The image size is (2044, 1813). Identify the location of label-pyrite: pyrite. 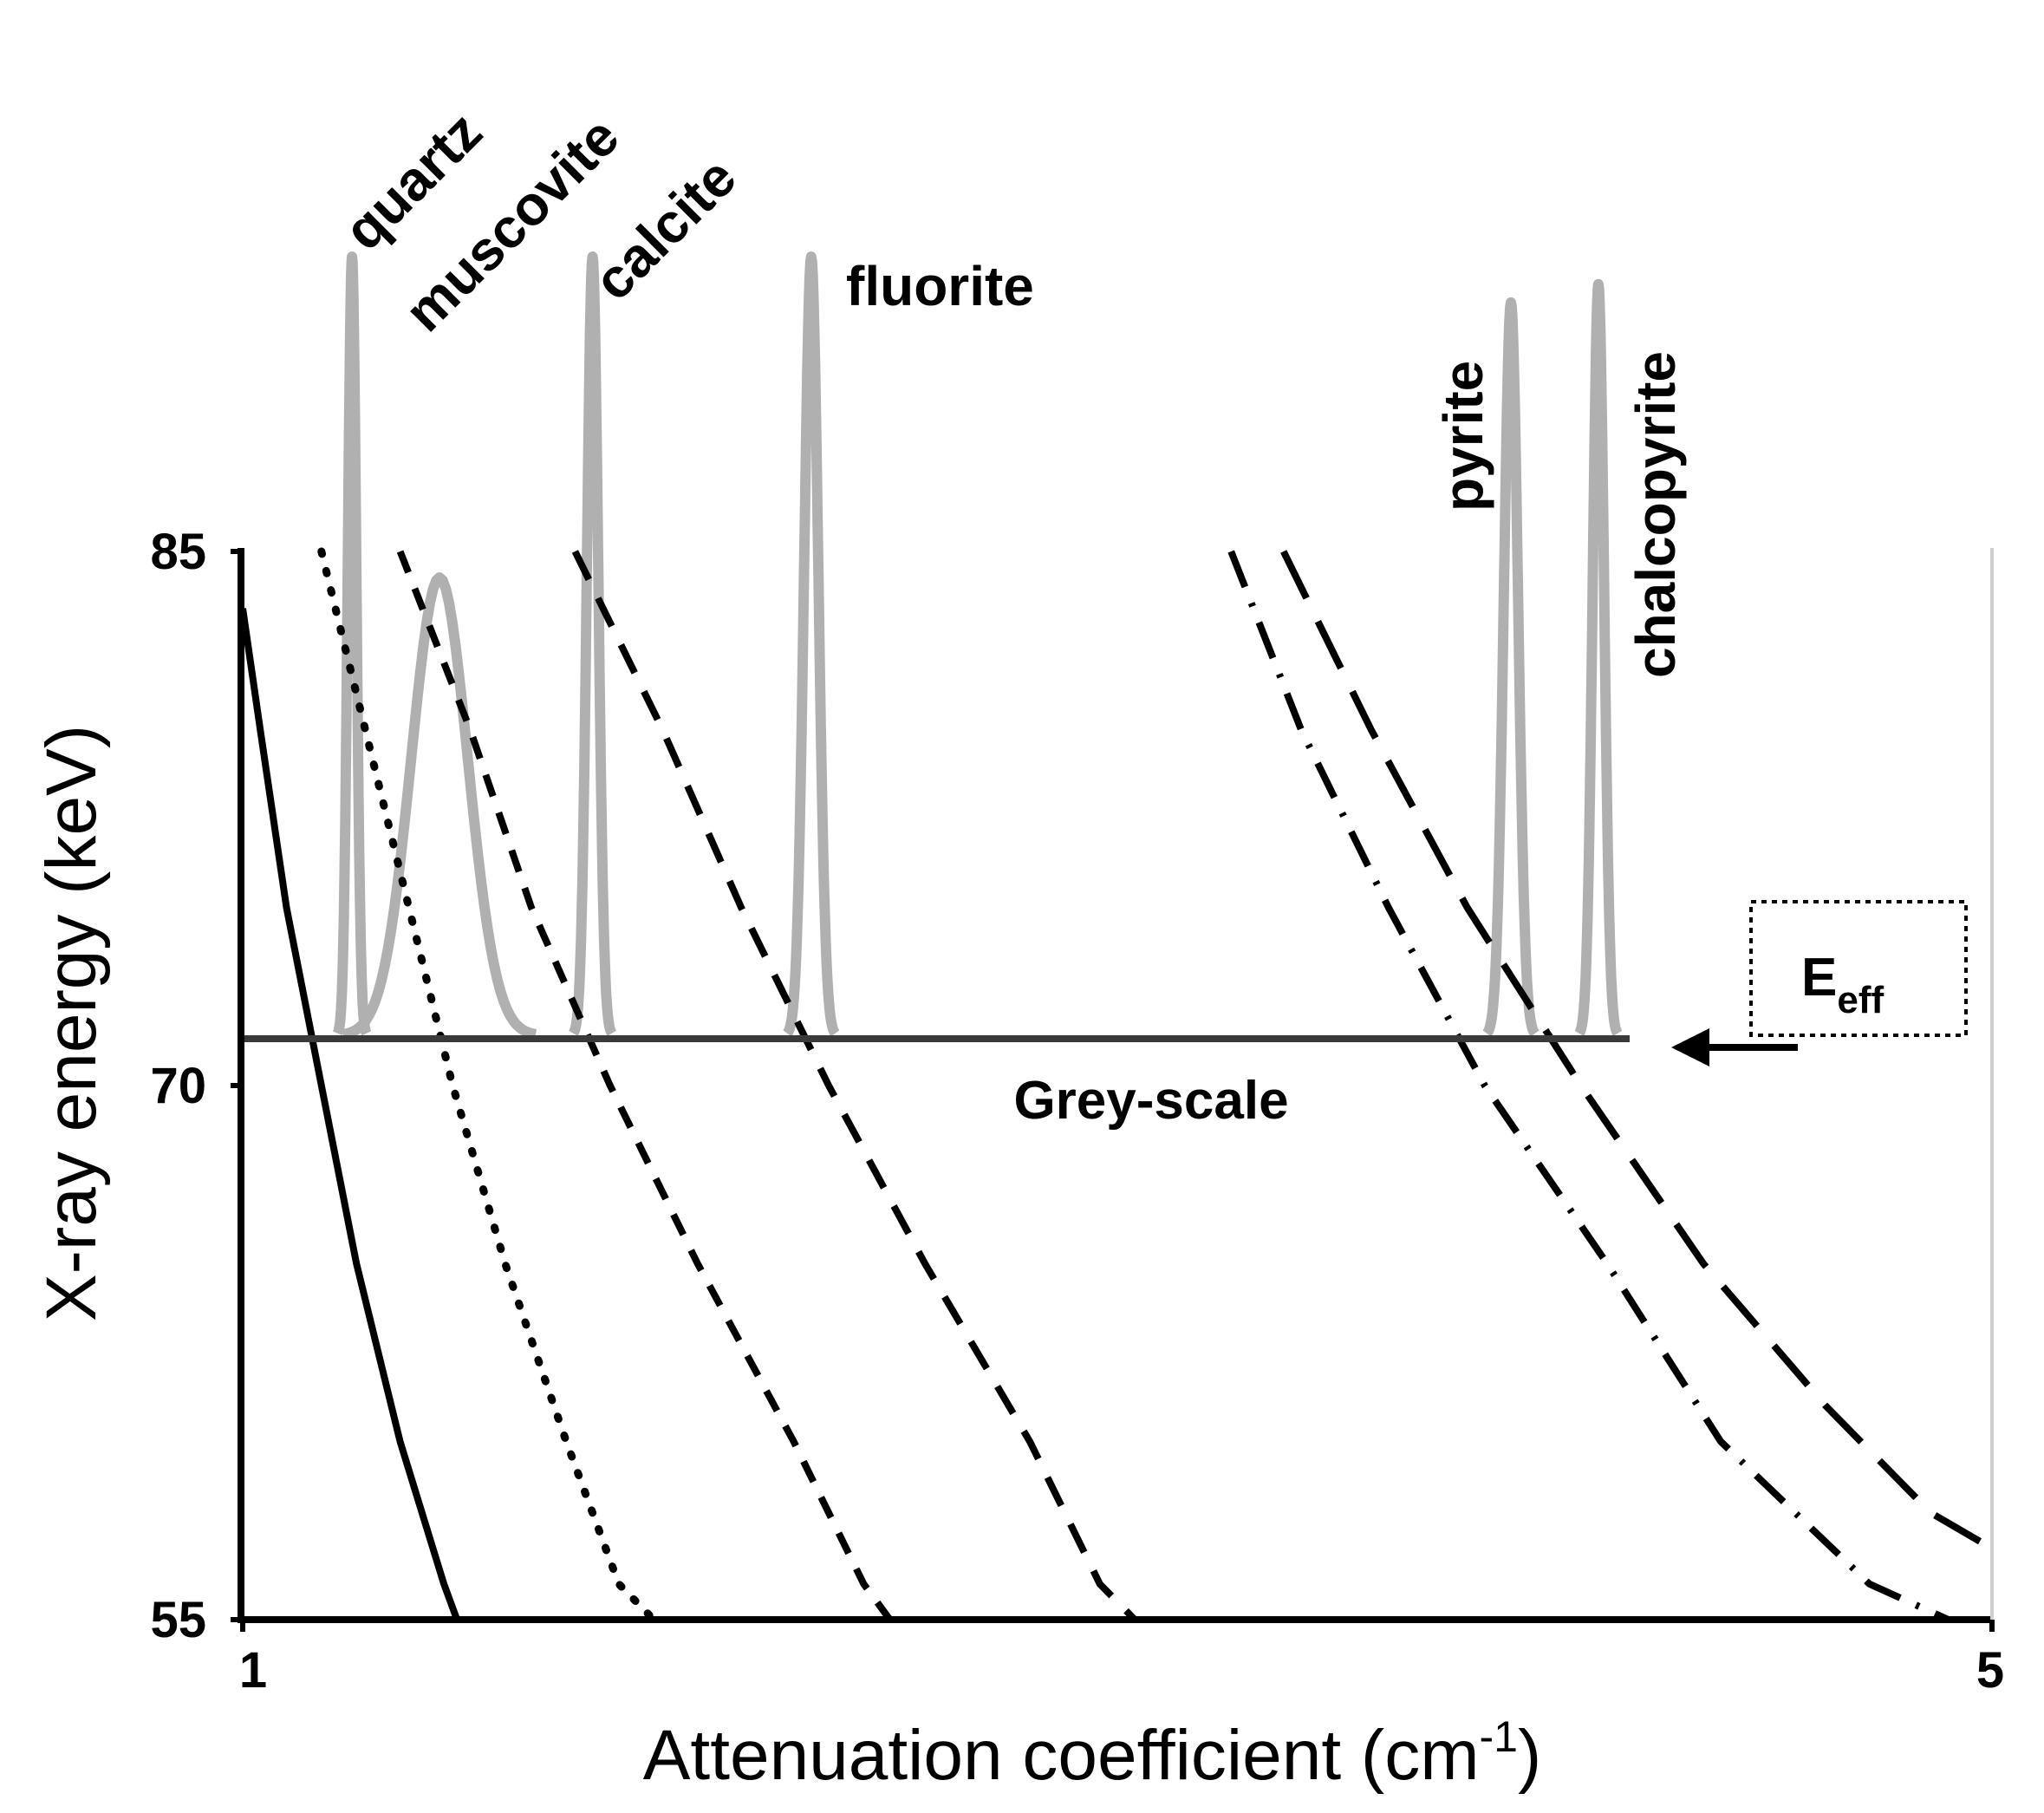
(1463, 437).